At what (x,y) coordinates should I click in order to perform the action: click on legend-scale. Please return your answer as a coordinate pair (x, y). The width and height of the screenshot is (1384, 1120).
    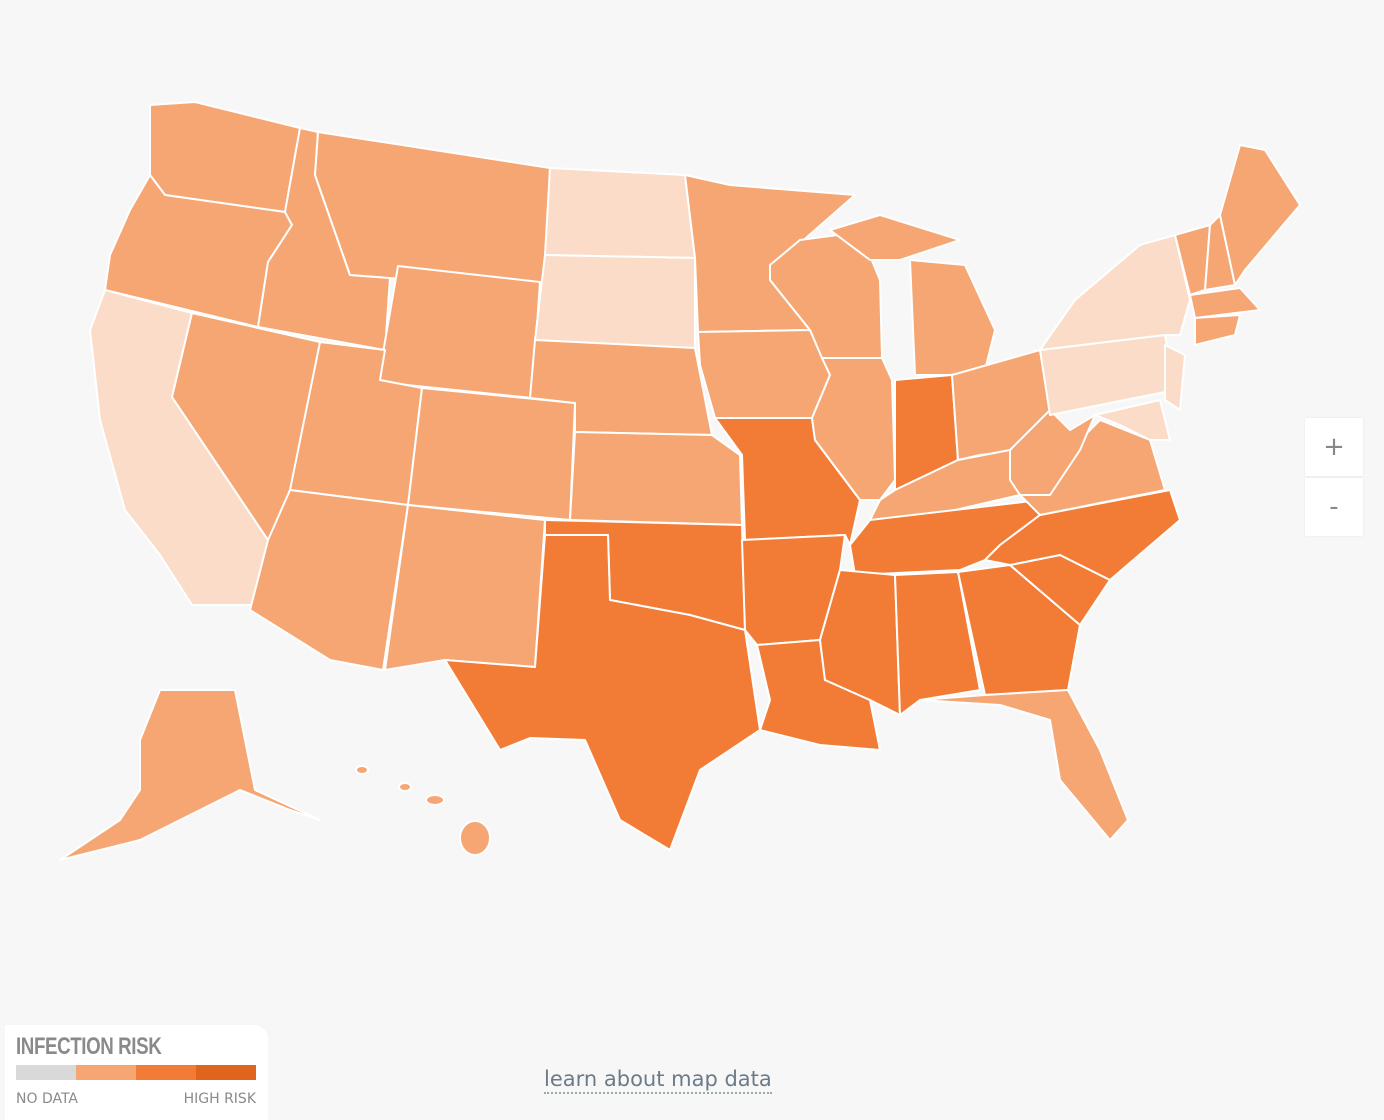
    Looking at the image, I should click on (136, 1072).